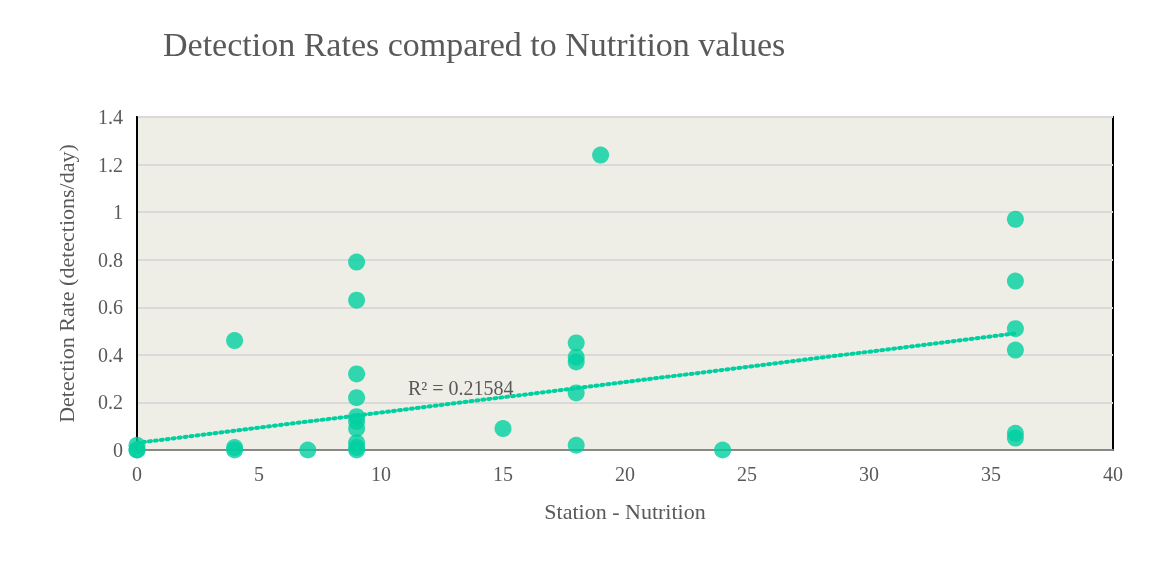  What do you see at coordinates (259, 474) in the screenshot?
I see `x-tick-label: 5` at bounding box center [259, 474].